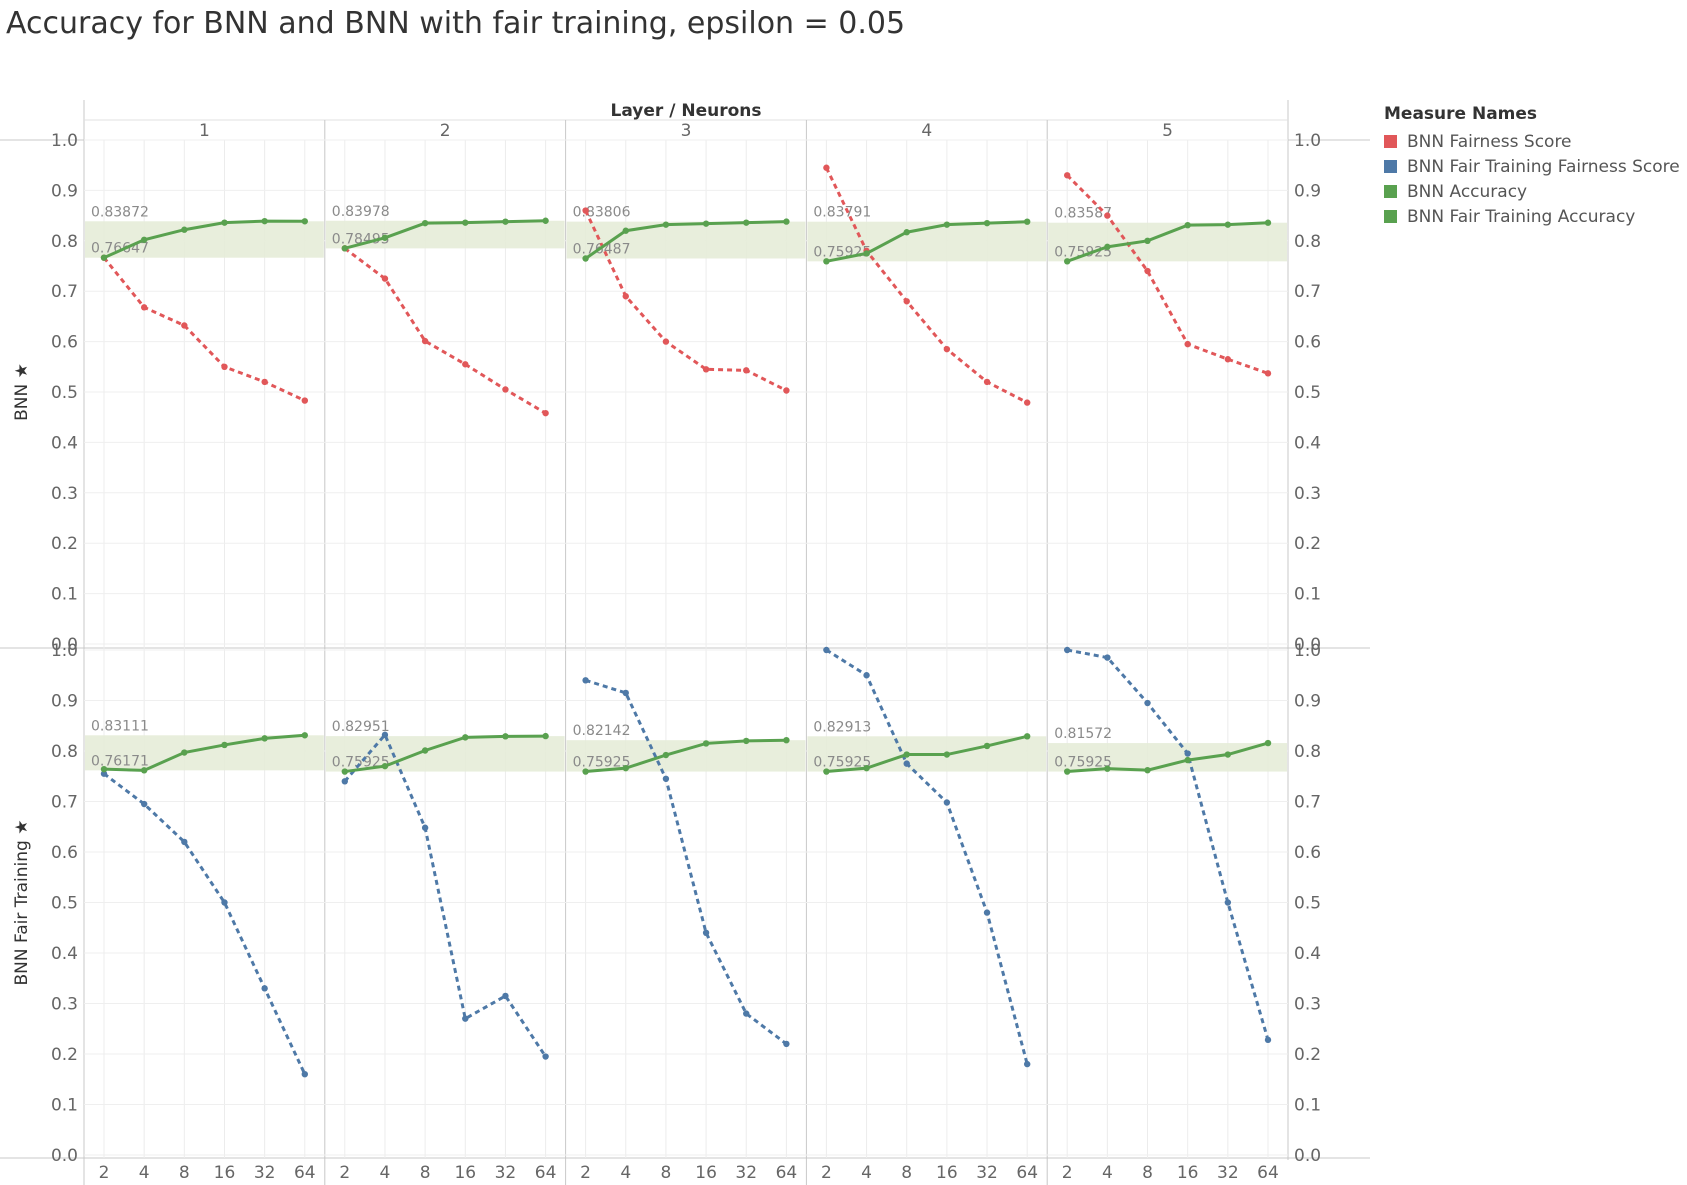 The height and width of the screenshot is (1185, 1687). I want to click on legend-item-bnn-accuracy: BNN Accuracy, so click(1532, 191).